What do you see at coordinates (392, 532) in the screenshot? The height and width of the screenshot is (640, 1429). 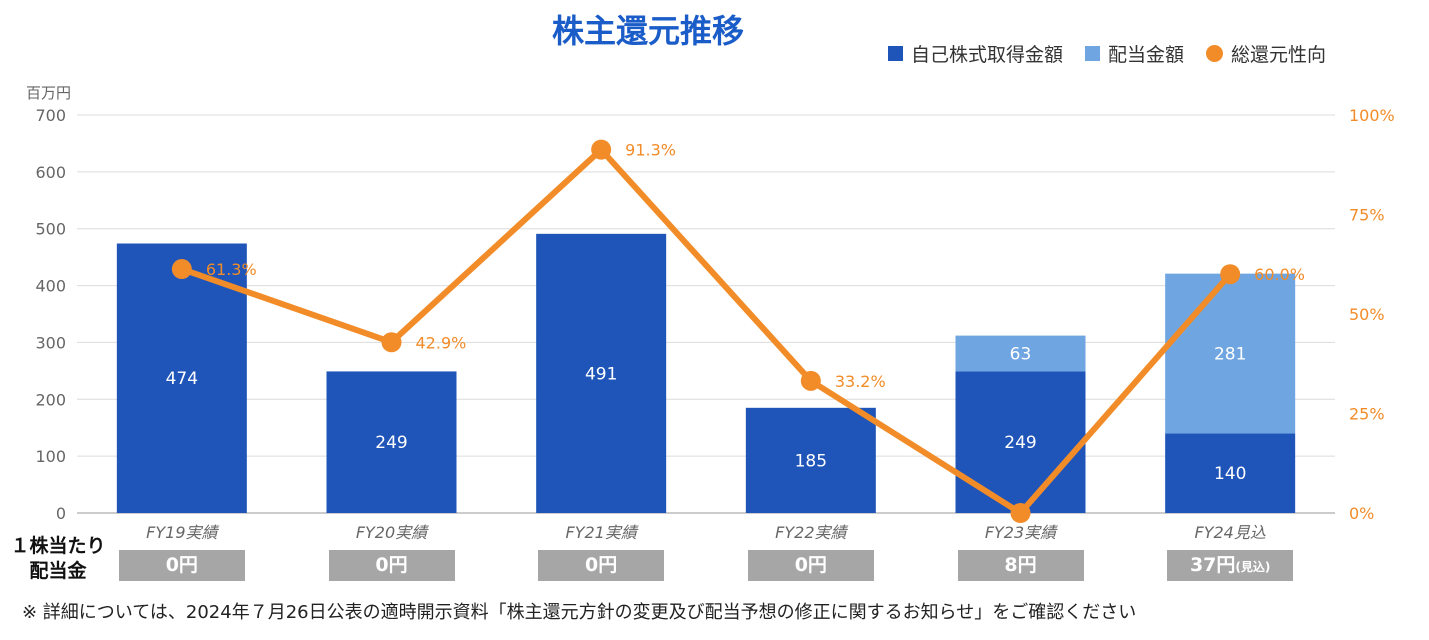 I see `x-tick-label: FY20実績` at bounding box center [392, 532].